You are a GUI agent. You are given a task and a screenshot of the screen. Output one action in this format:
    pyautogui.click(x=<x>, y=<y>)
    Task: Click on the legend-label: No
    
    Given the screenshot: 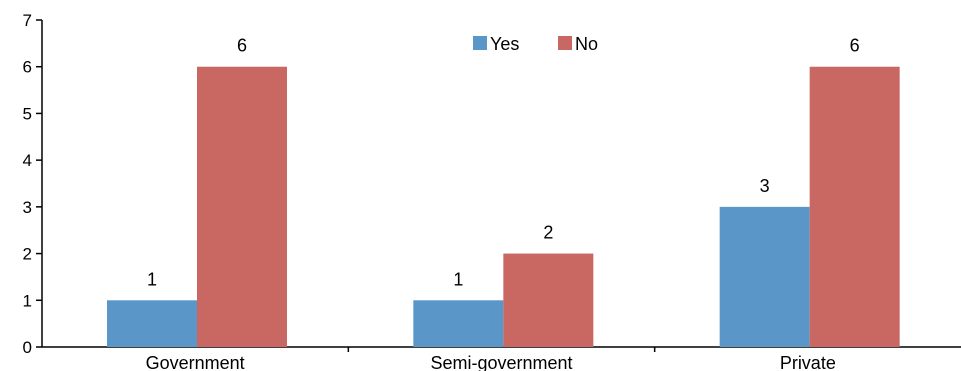 What is the action you would take?
    pyautogui.click(x=586, y=44)
    